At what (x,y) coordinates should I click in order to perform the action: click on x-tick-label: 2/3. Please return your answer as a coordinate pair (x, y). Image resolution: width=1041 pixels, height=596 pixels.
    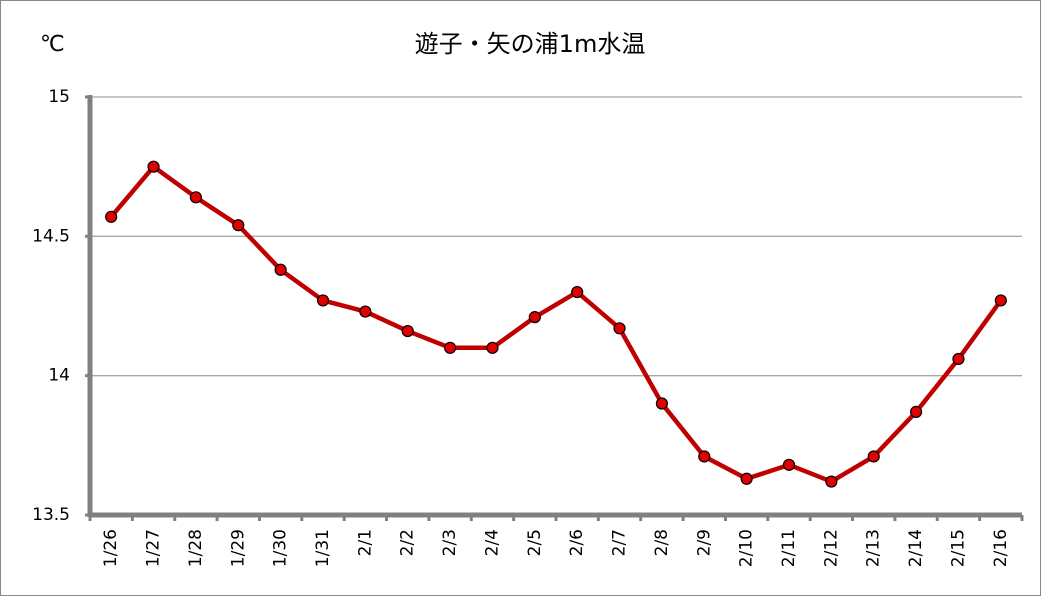
    Looking at the image, I should click on (450, 542).